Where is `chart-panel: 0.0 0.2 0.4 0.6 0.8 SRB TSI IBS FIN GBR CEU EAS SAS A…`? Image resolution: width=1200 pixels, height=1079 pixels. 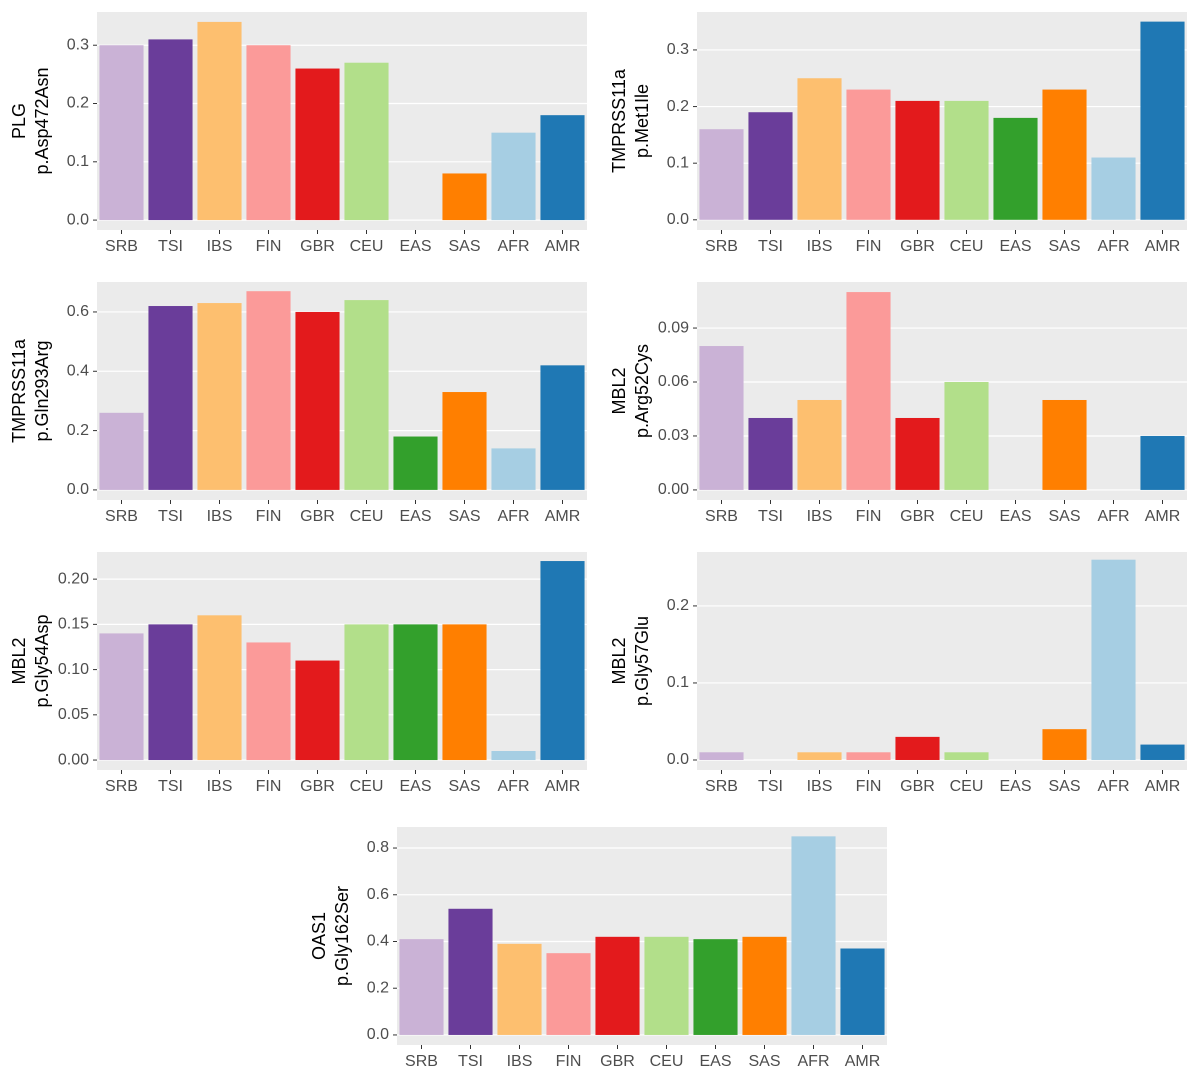
chart-panel: 0.0 0.2 0.4 0.6 0.8 SRB TSI IBS FIN GBR CEU EAS SAS A… is located at coordinates (598, 948).